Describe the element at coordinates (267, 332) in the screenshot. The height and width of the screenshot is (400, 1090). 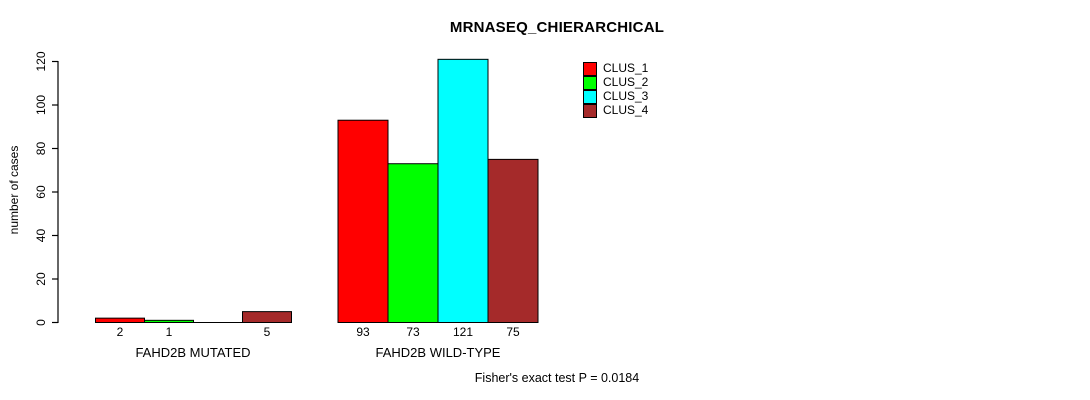
I see `bar-value-label: 5` at that location.